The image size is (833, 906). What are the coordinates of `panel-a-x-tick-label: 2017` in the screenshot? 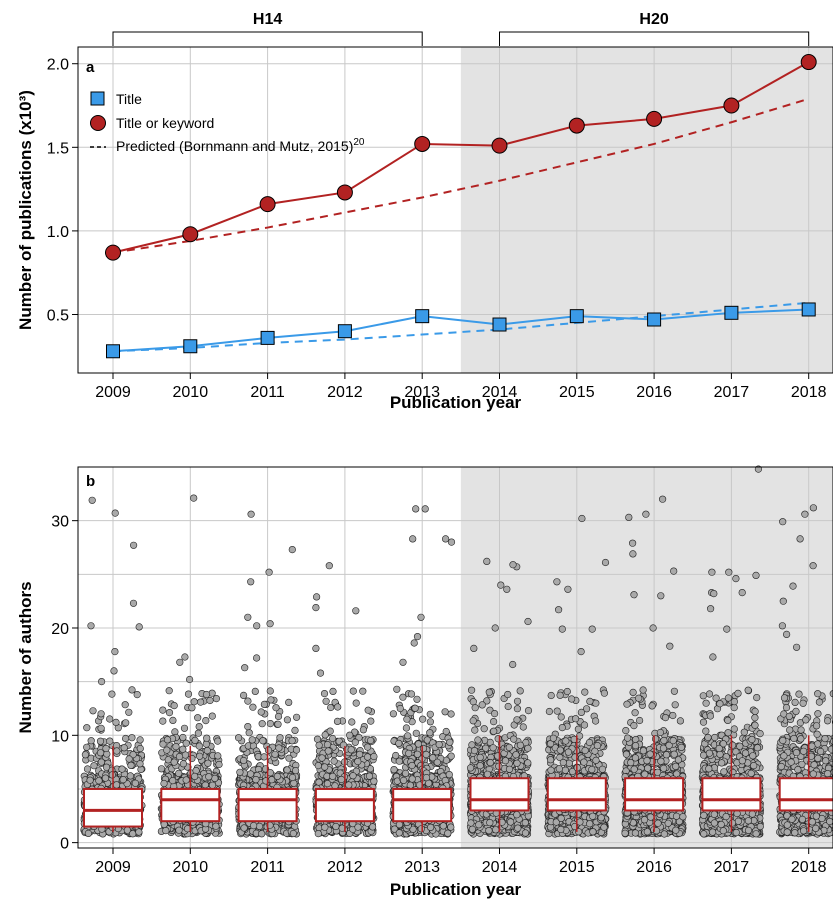 It's located at (732, 392).